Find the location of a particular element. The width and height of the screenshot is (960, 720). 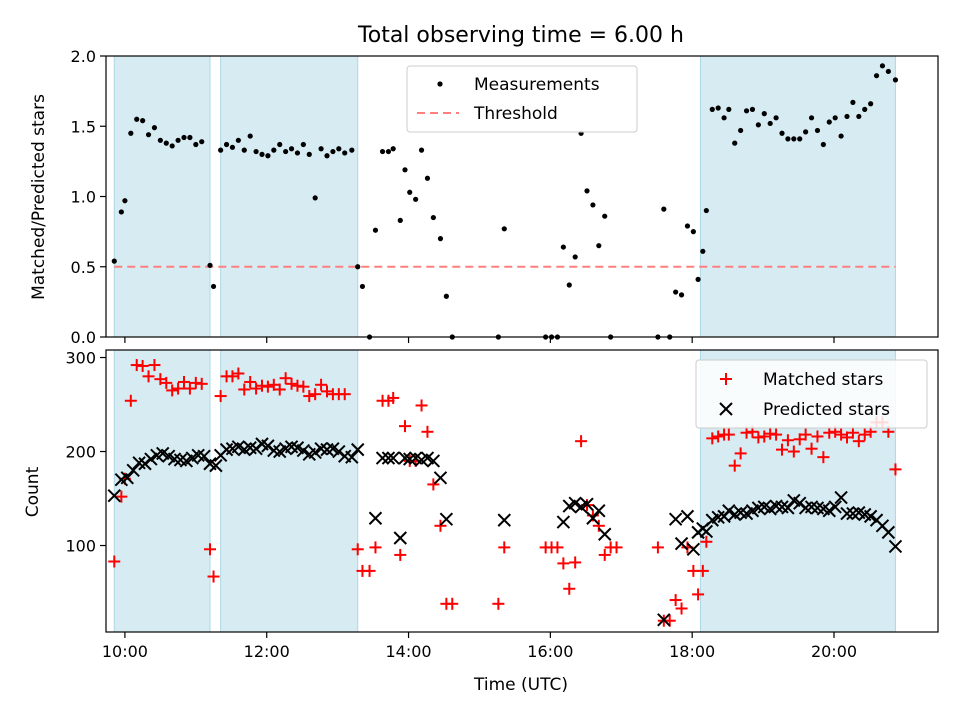

bottom-y-tick-label: 300 is located at coordinates (80, 358).